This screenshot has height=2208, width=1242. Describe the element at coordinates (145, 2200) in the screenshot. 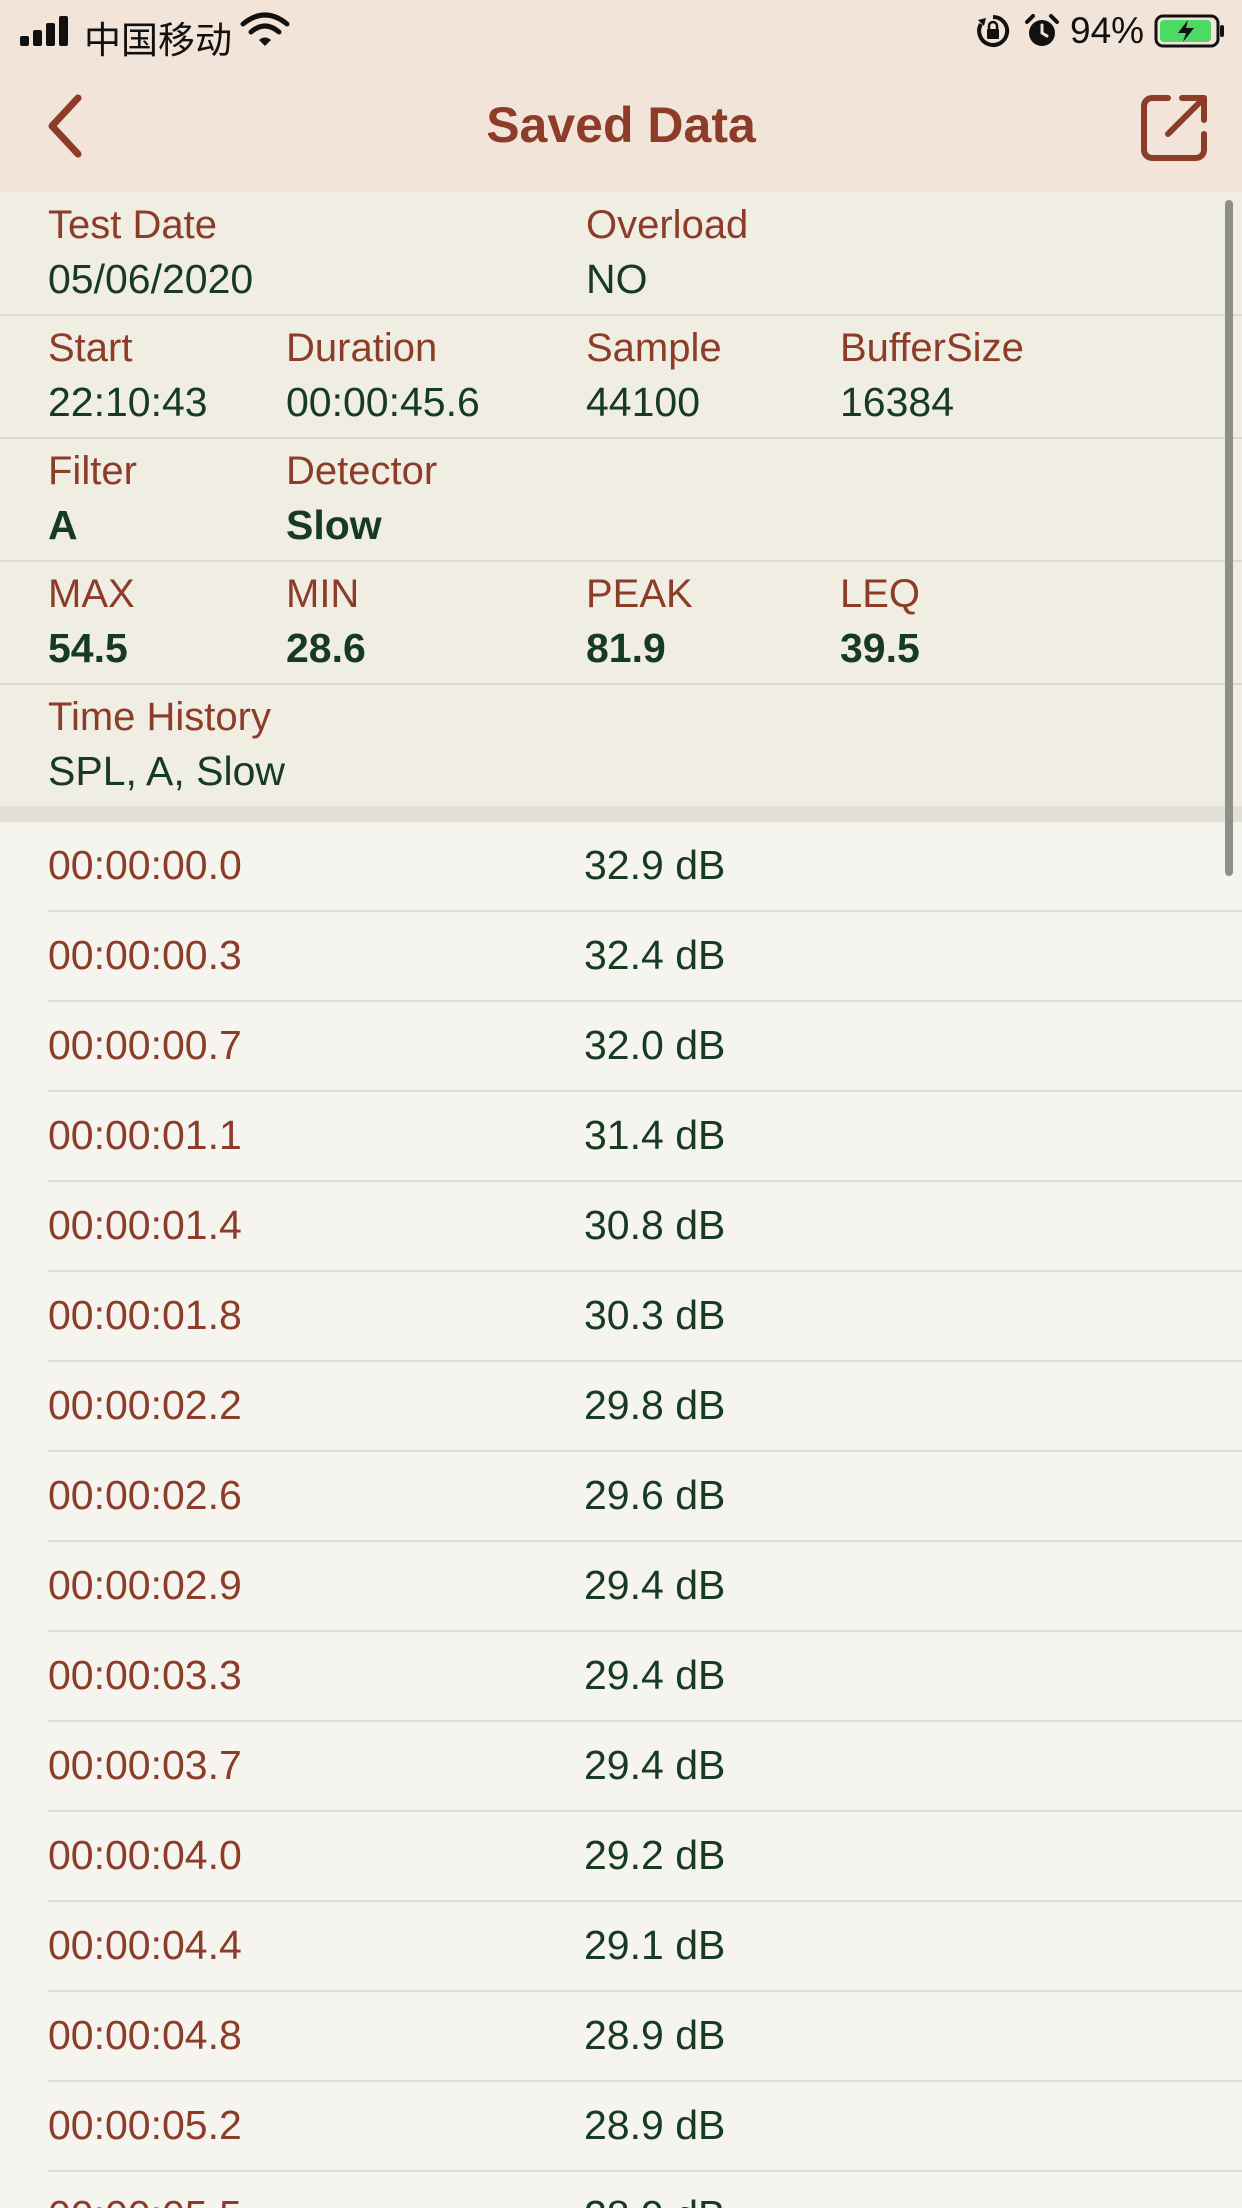

I see `reading-time: 00:00:05.5` at that location.